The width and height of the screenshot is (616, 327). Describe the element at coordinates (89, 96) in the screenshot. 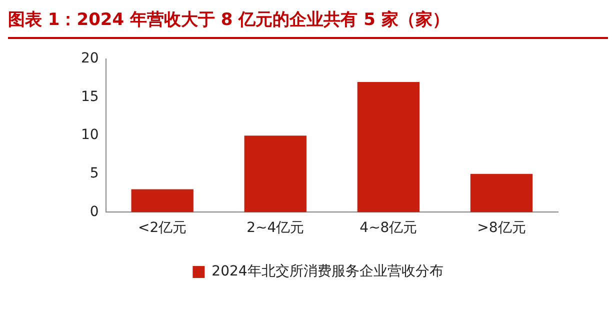

I see `y-tick-label: 15` at that location.